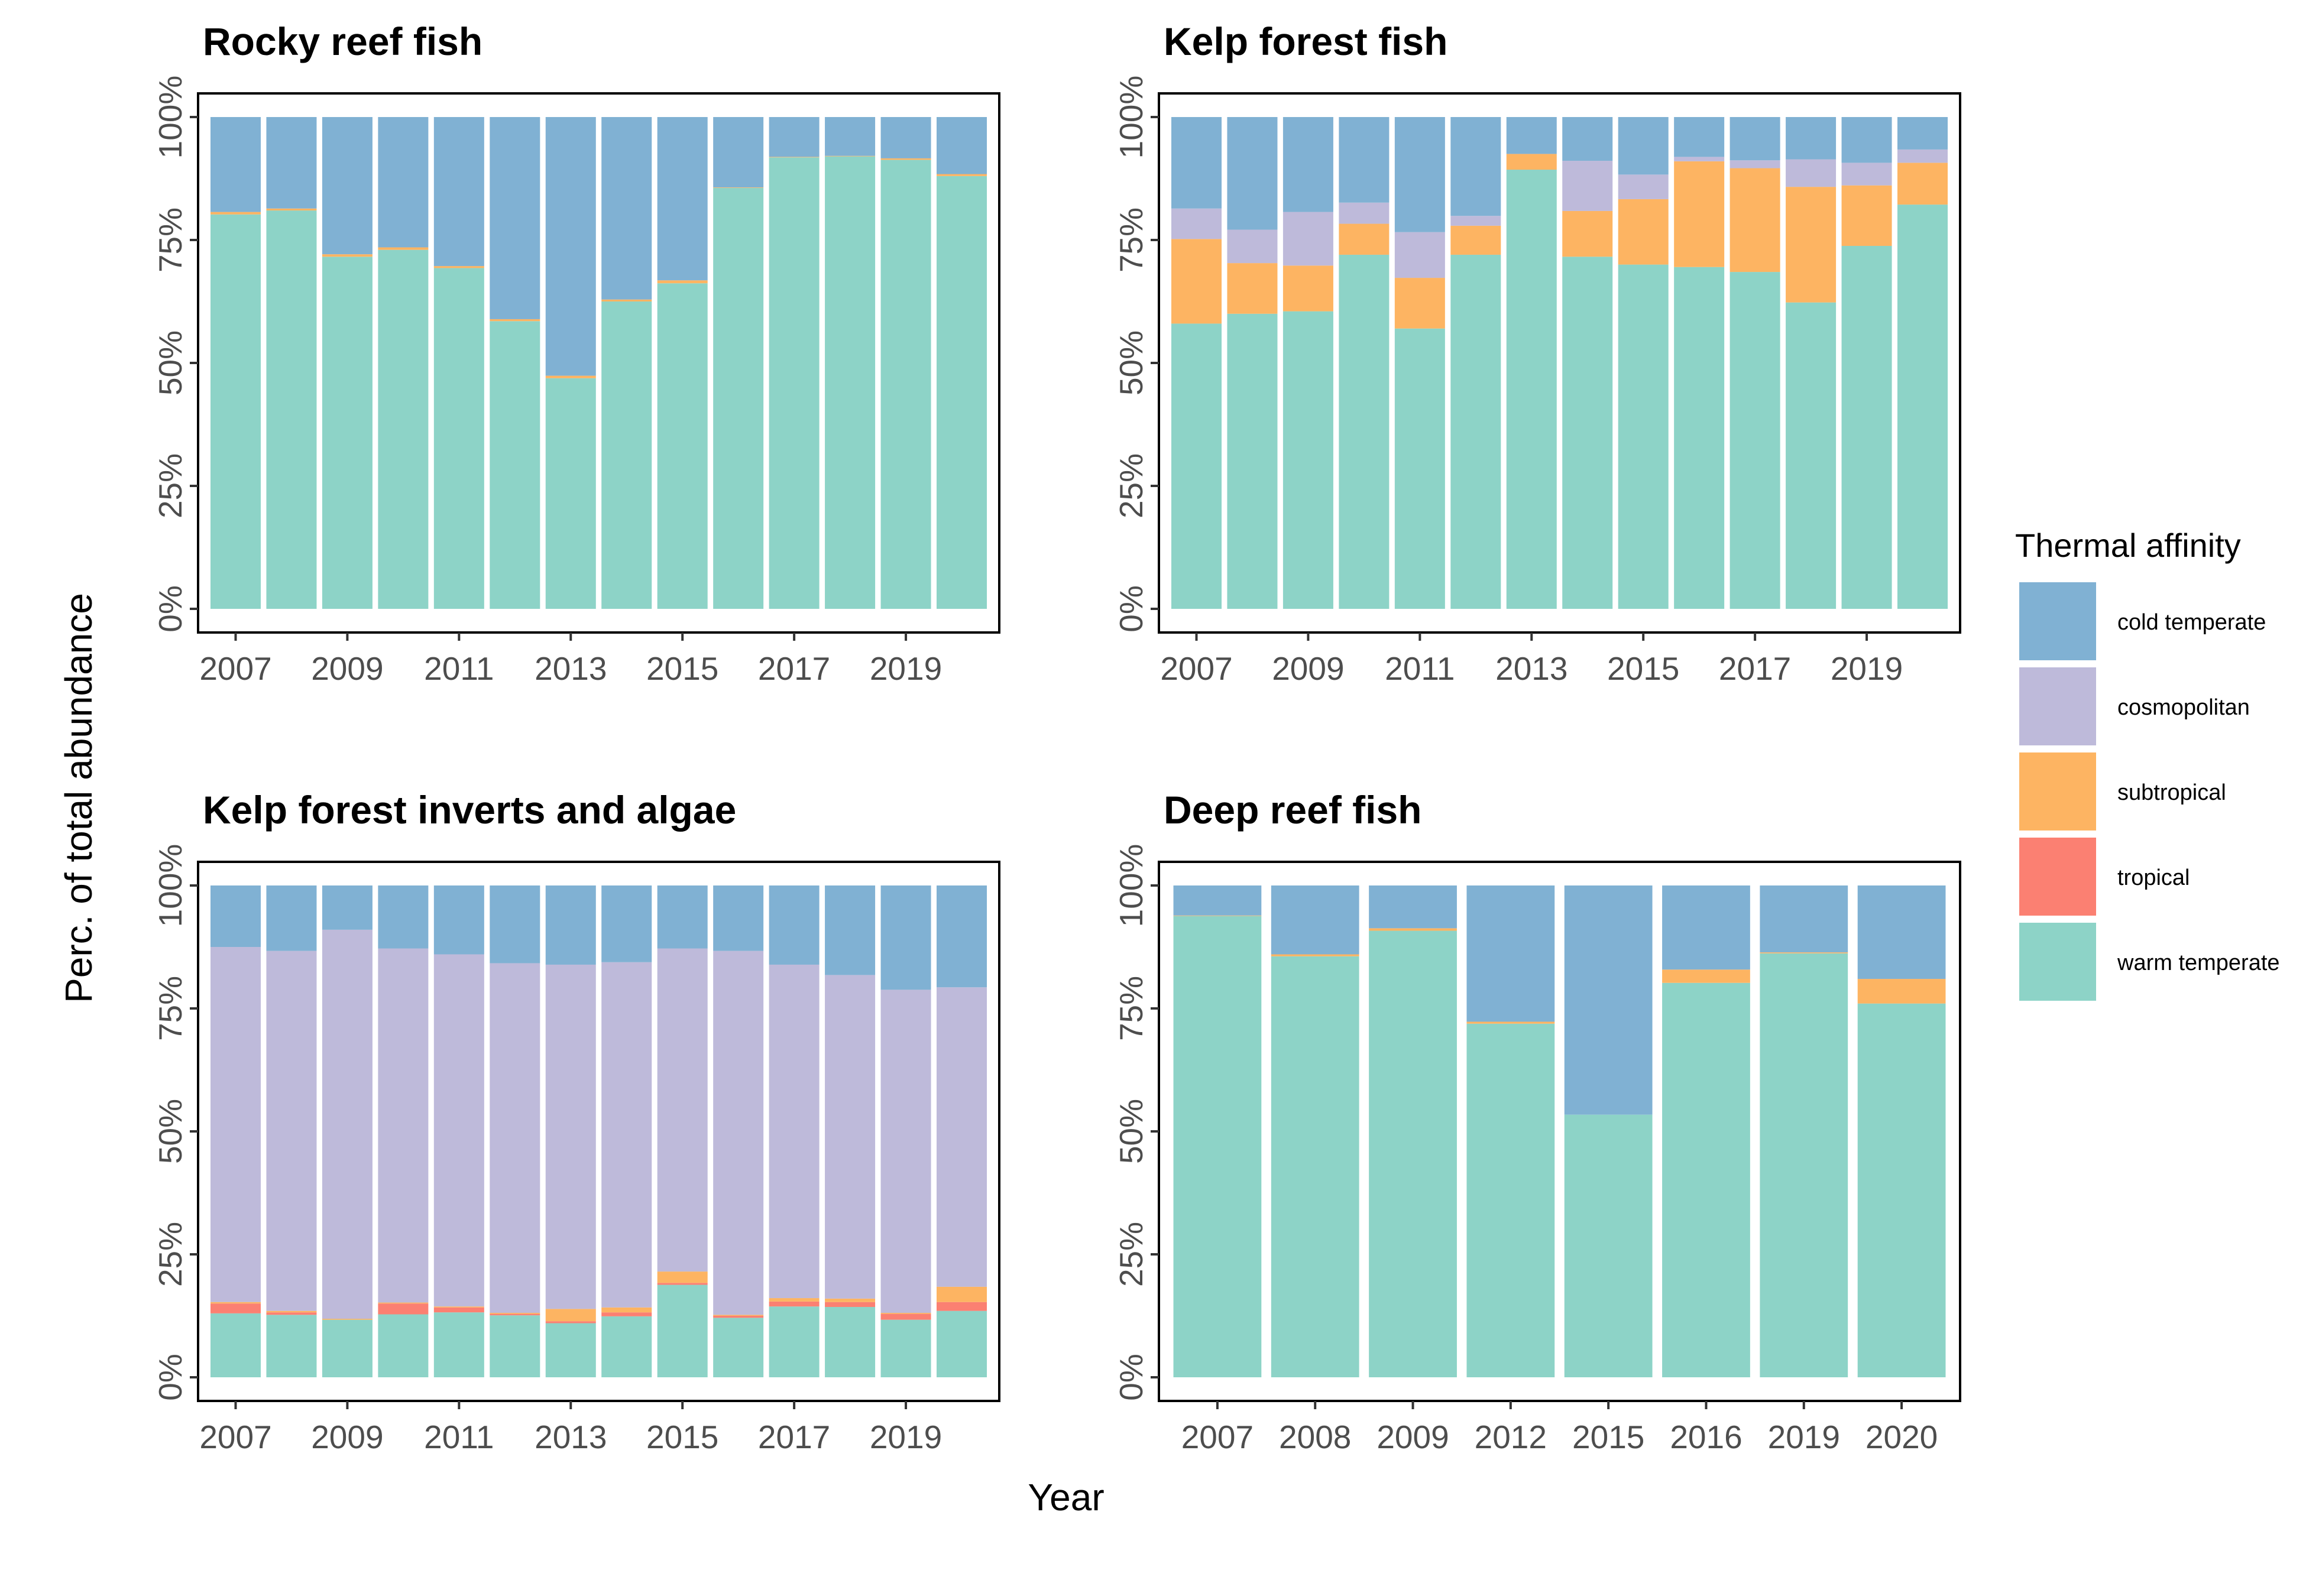 This screenshot has width=2306, height=1596. Describe the element at coordinates (626, 1135) in the screenshot. I see `bar-2014-cosmopolitan` at that location.